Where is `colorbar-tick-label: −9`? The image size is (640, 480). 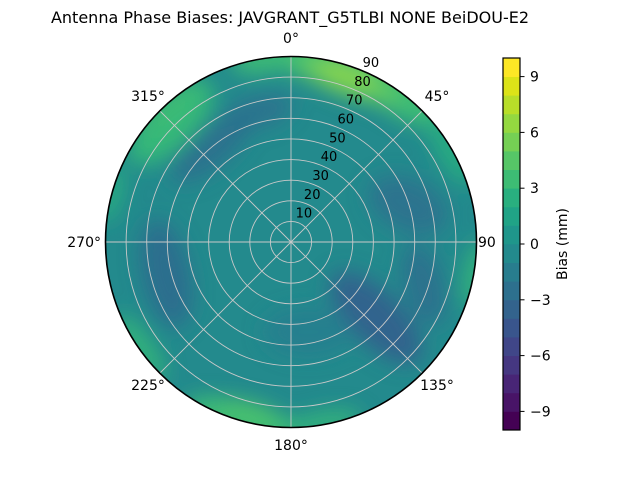
colorbar-tick-label: −9 is located at coordinates (540, 412).